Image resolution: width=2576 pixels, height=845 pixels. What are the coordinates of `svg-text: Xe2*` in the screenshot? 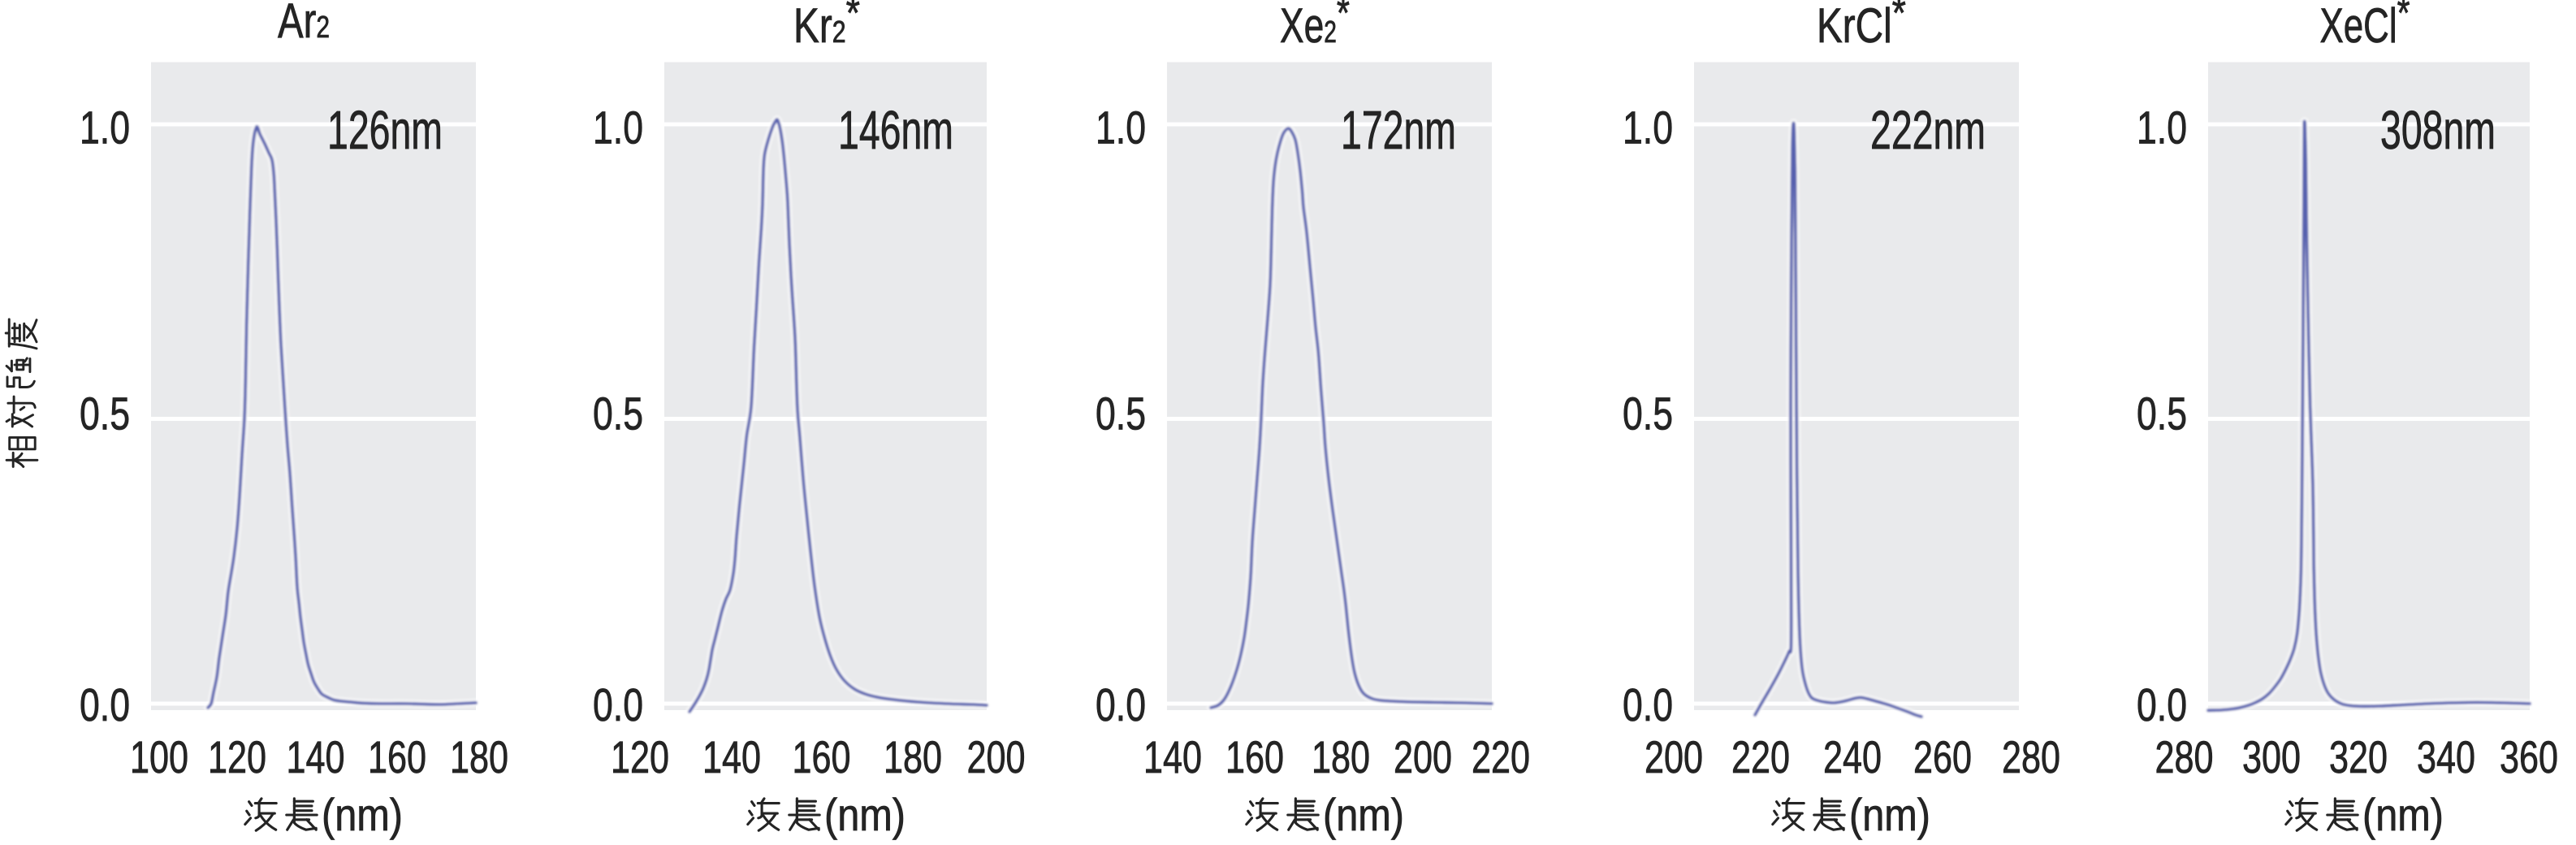 It's located at (1315, 27).